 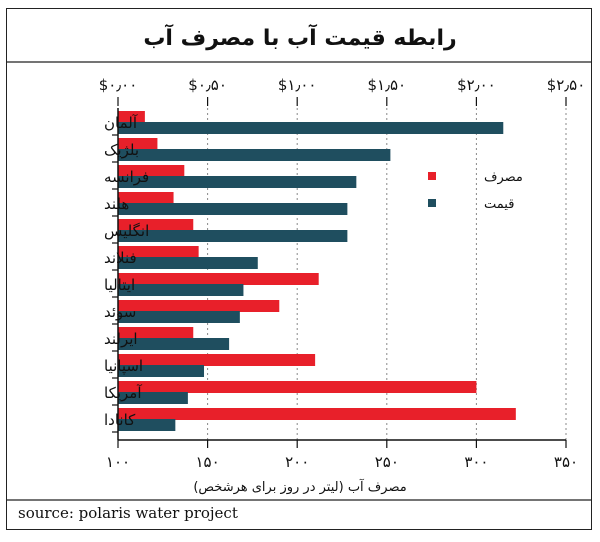 What do you see at coordinates (123, 393) in the screenshot?
I see `category-label: آمریکا` at bounding box center [123, 393].